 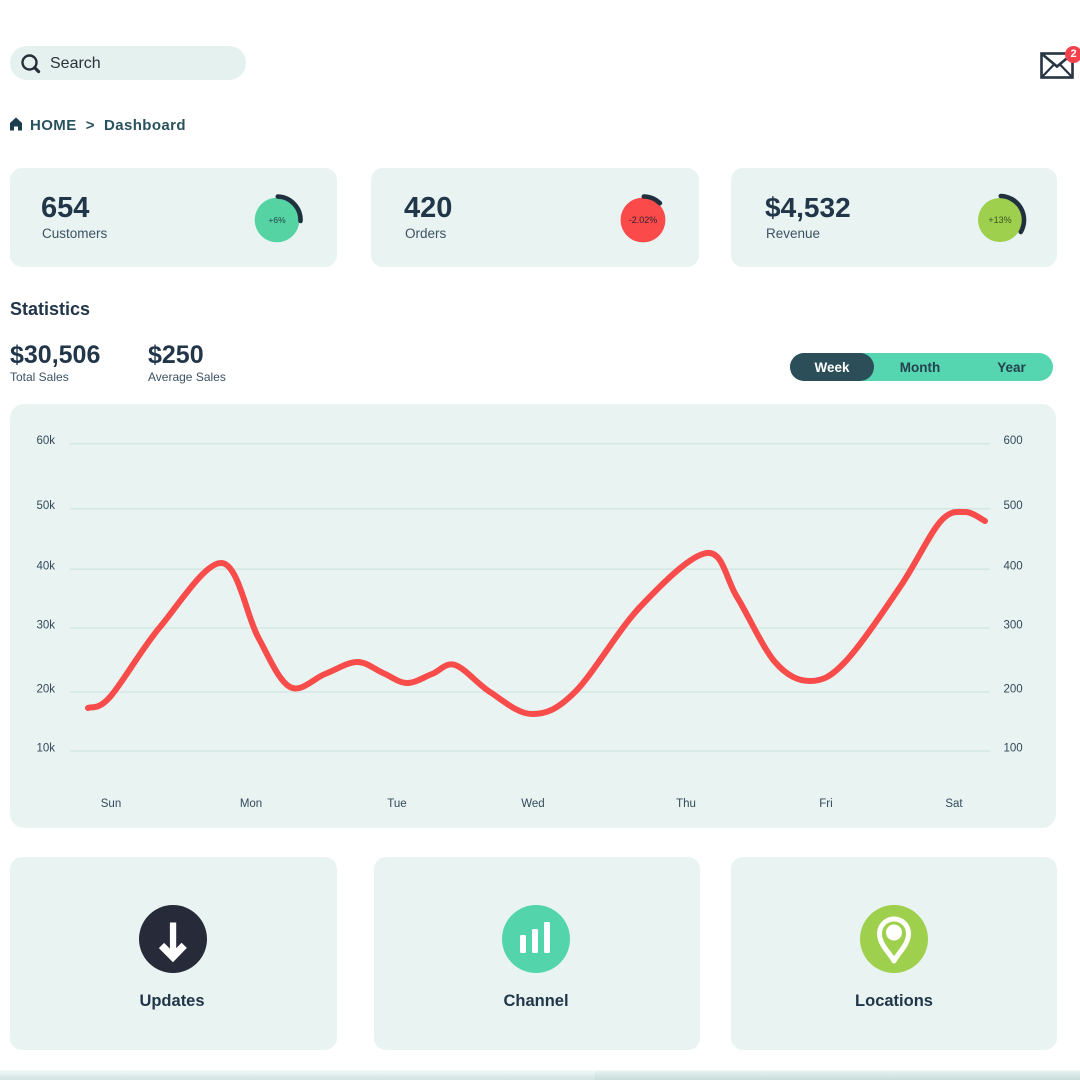 I want to click on svg-text: 600, so click(x=1013, y=441).